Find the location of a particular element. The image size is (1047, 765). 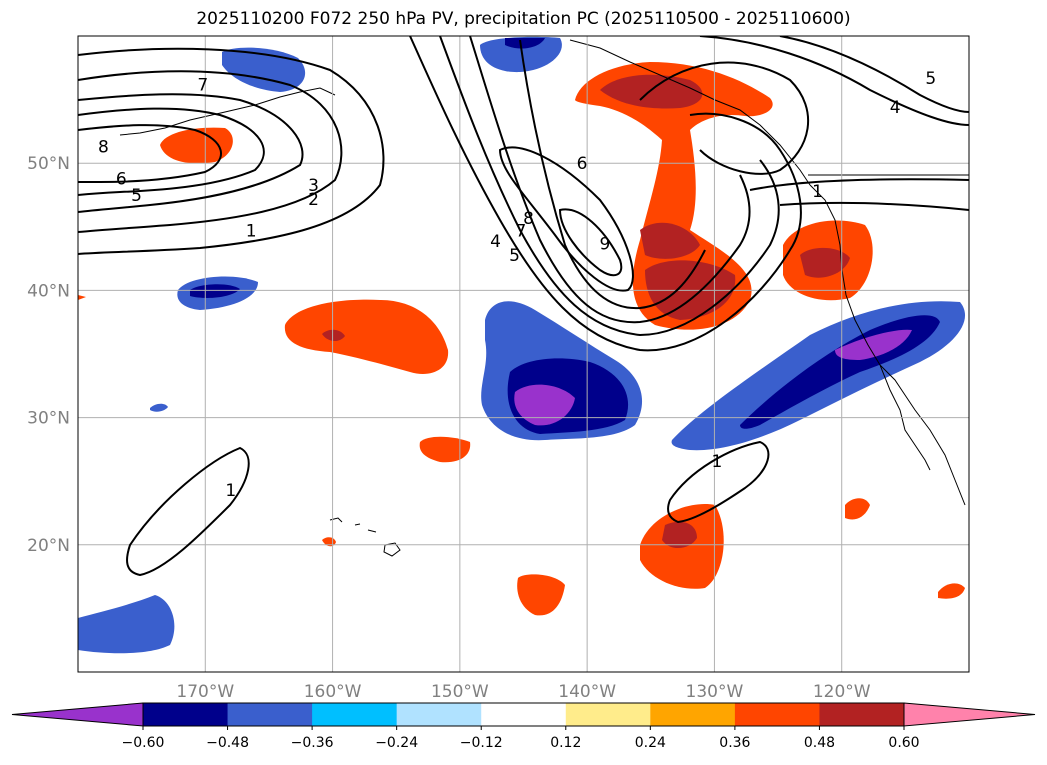

colorbar-tick-label: 0.48 is located at coordinates (819, 743).